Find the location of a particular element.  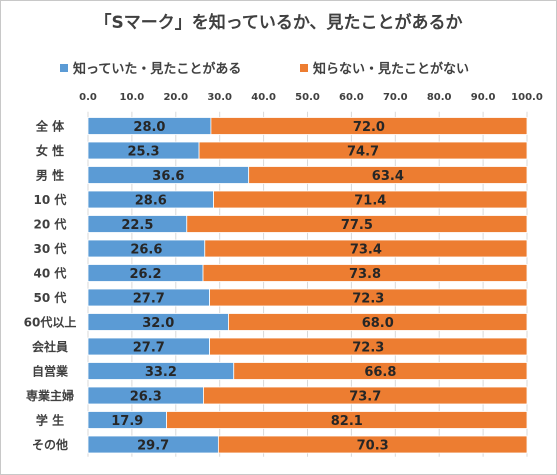

category-label: 60代以上 is located at coordinates (50, 322).